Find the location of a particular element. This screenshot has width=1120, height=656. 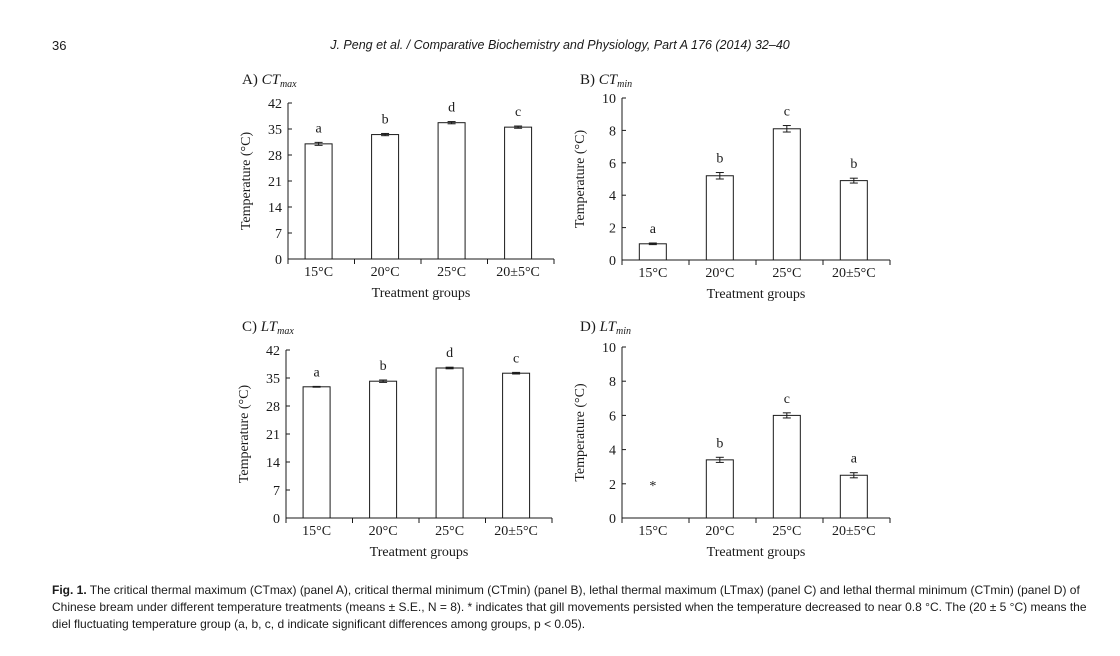

panel-title: D) LTmin is located at coordinates (605, 328).